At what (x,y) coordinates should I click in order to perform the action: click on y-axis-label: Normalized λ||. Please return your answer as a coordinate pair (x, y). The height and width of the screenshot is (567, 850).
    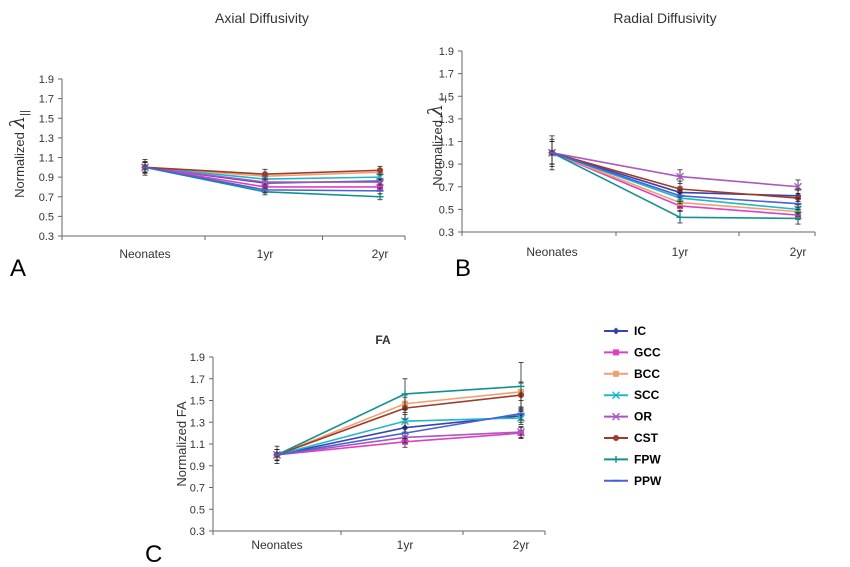
    Looking at the image, I should click on (18, 154).